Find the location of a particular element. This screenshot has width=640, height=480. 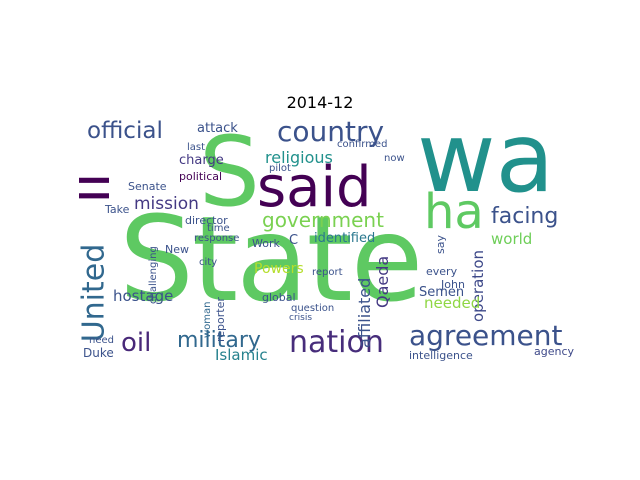

word-s: S is located at coordinates (229, 172).